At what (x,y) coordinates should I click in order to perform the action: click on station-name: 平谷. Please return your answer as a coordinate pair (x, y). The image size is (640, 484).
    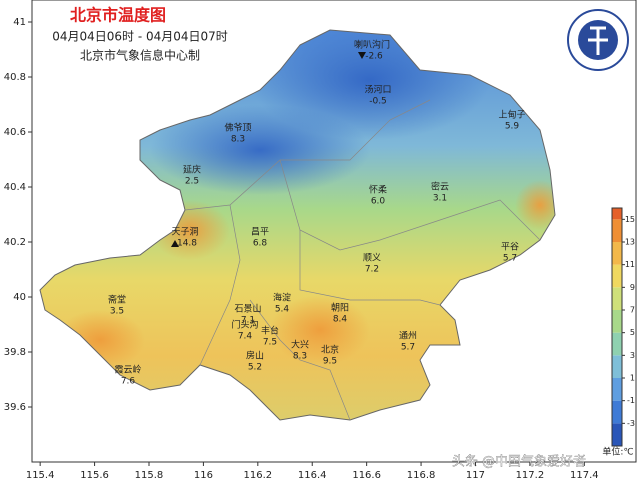
    Looking at the image, I should click on (510, 247).